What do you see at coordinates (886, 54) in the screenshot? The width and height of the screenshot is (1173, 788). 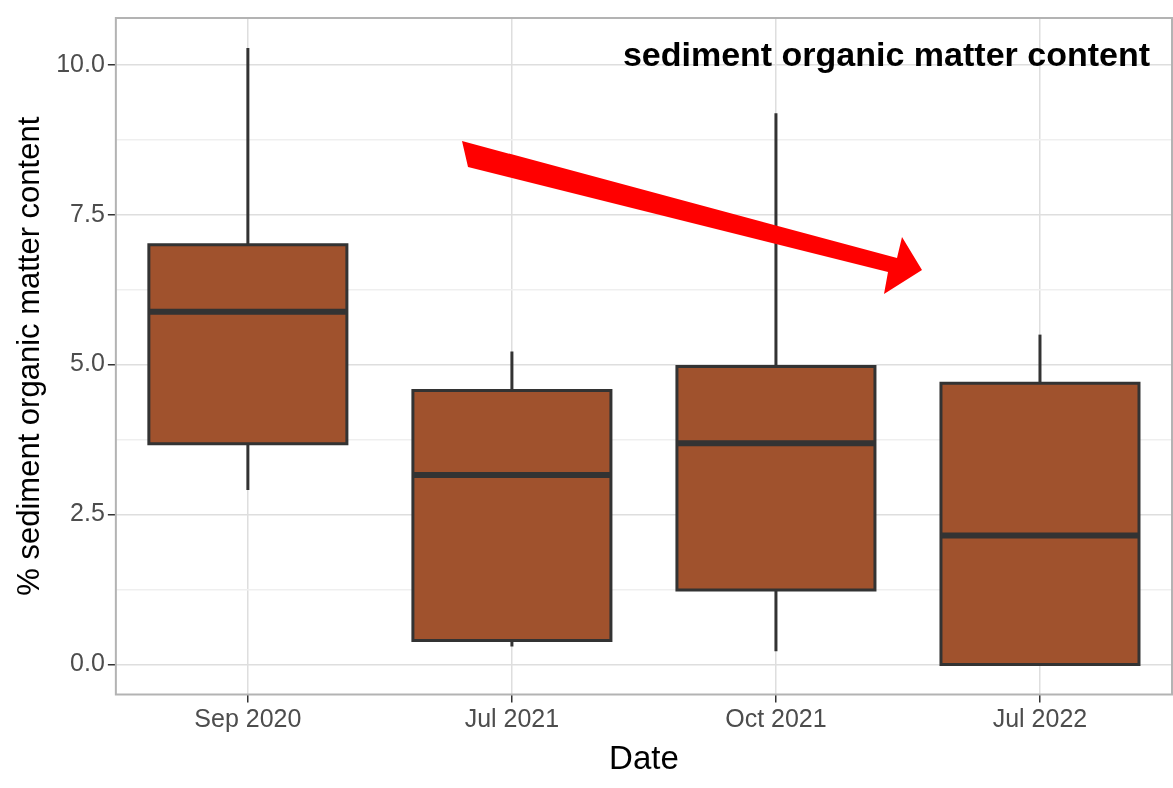 I see `text: sediment organic matter content` at bounding box center [886, 54].